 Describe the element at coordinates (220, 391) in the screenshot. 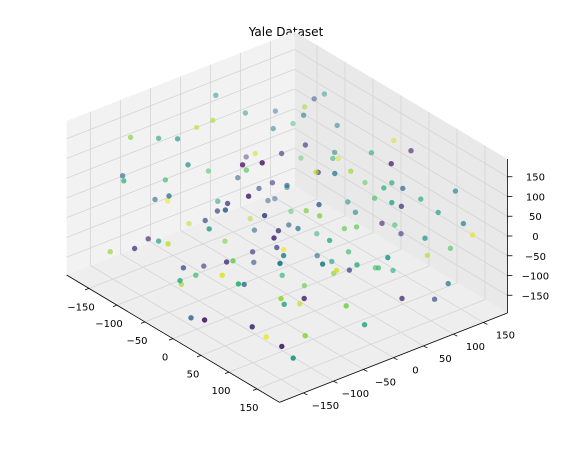

I see `x-tick-label: 100` at that location.